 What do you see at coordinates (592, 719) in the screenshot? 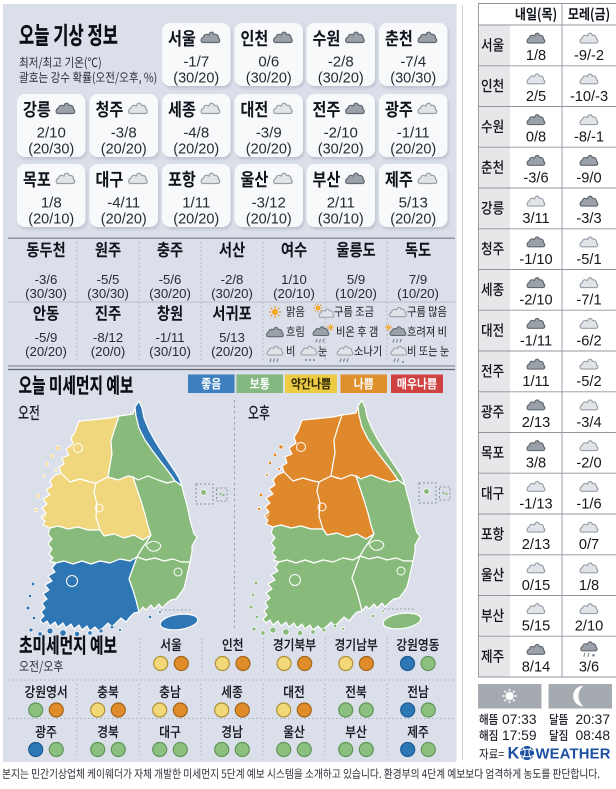
I see `svg-text: 20:37` at bounding box center [592, 719].